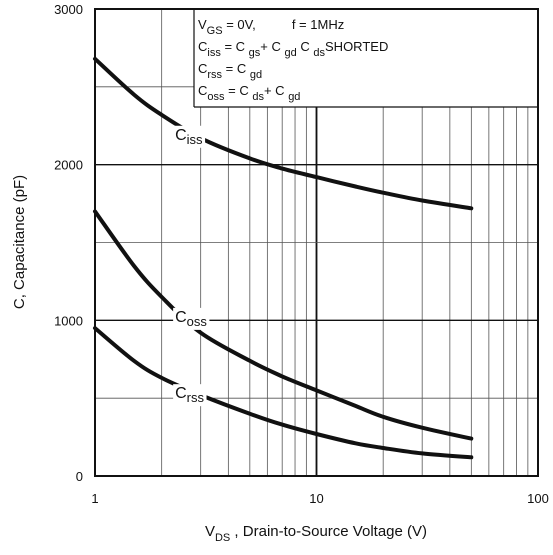 This screenshot has height=555, width=553. What do you see at coordinates (222, 538) in the screenshot?
I see `x-axis-title-sub: DS` at bounding box center [222, 538].